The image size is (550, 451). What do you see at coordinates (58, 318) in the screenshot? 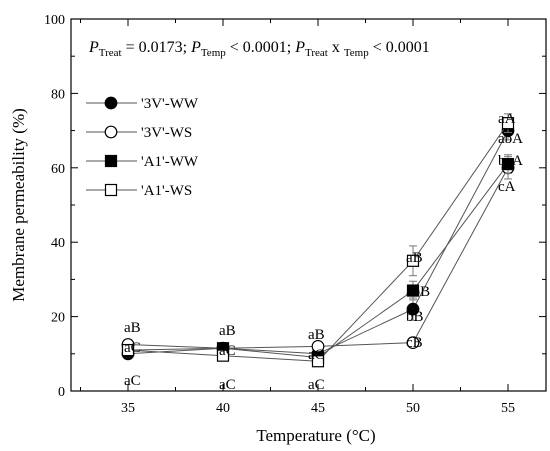
I see `y-tick-label: 20` at bounding box center [58, 318].